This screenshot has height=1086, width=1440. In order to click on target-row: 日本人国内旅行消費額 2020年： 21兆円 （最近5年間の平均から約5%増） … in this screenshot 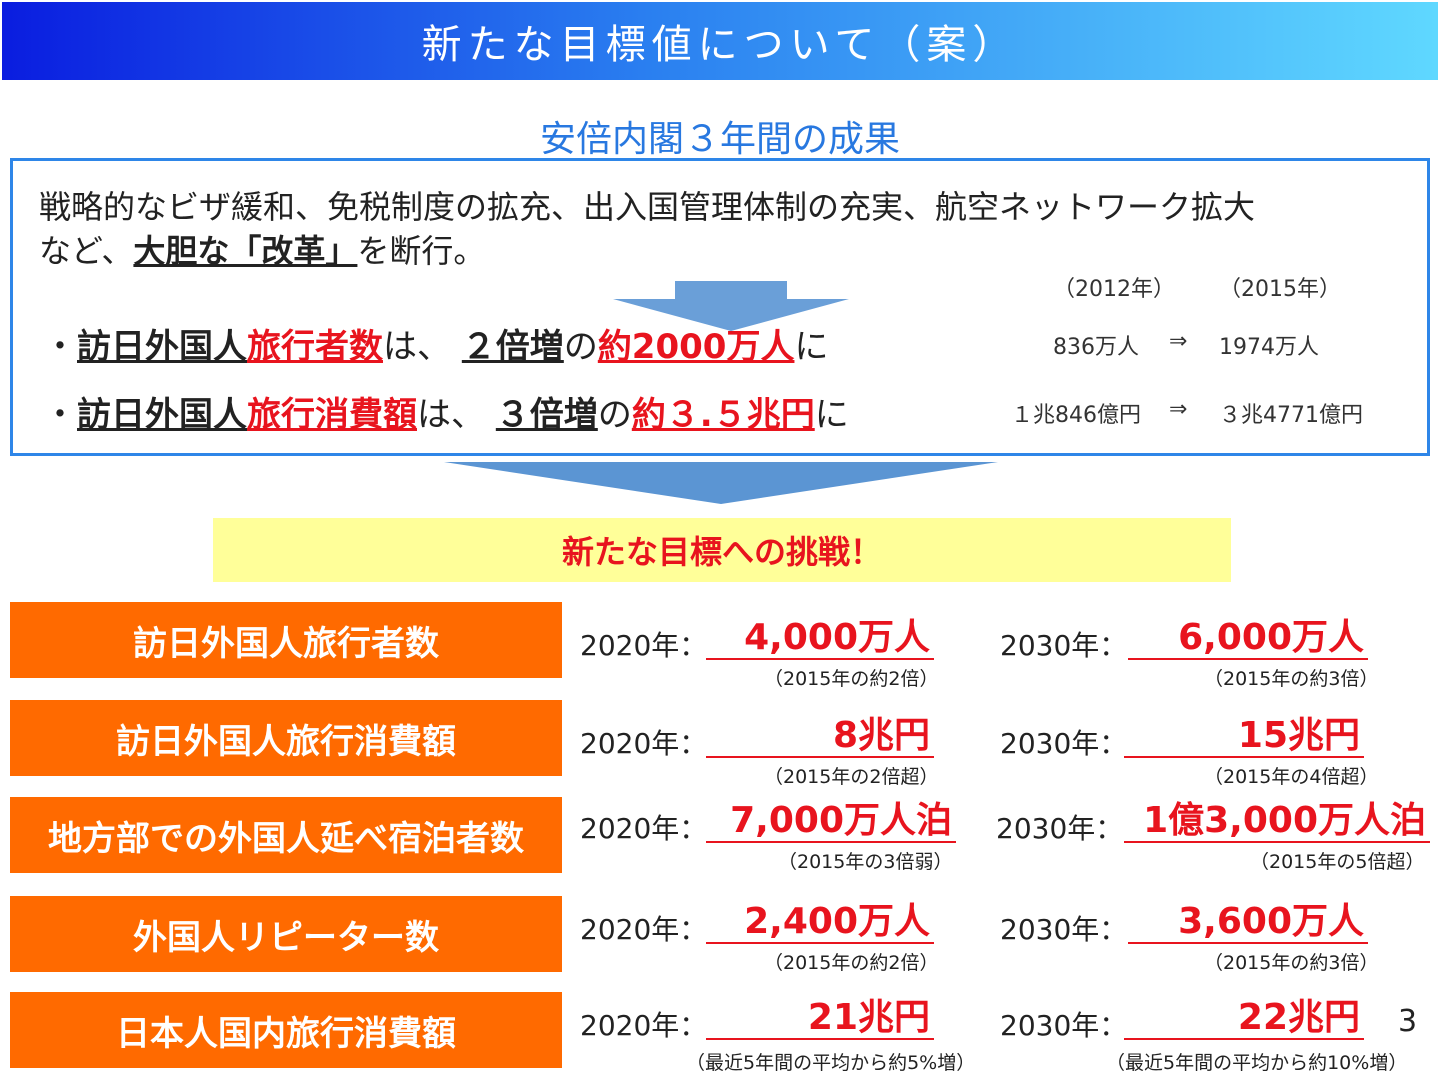, I will do `click(720, 1037)`.